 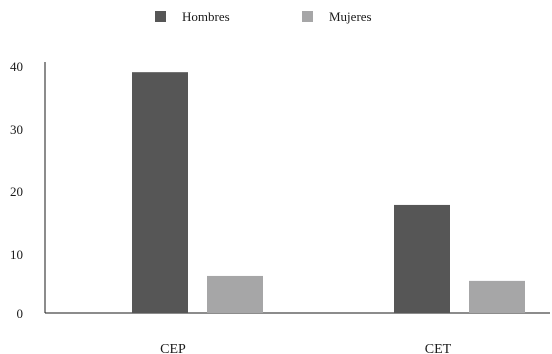 What do you see at coordinates (160, 16) in the screenshot?
I see `legend-swatch-hombres` at bounding box center [160, 16].